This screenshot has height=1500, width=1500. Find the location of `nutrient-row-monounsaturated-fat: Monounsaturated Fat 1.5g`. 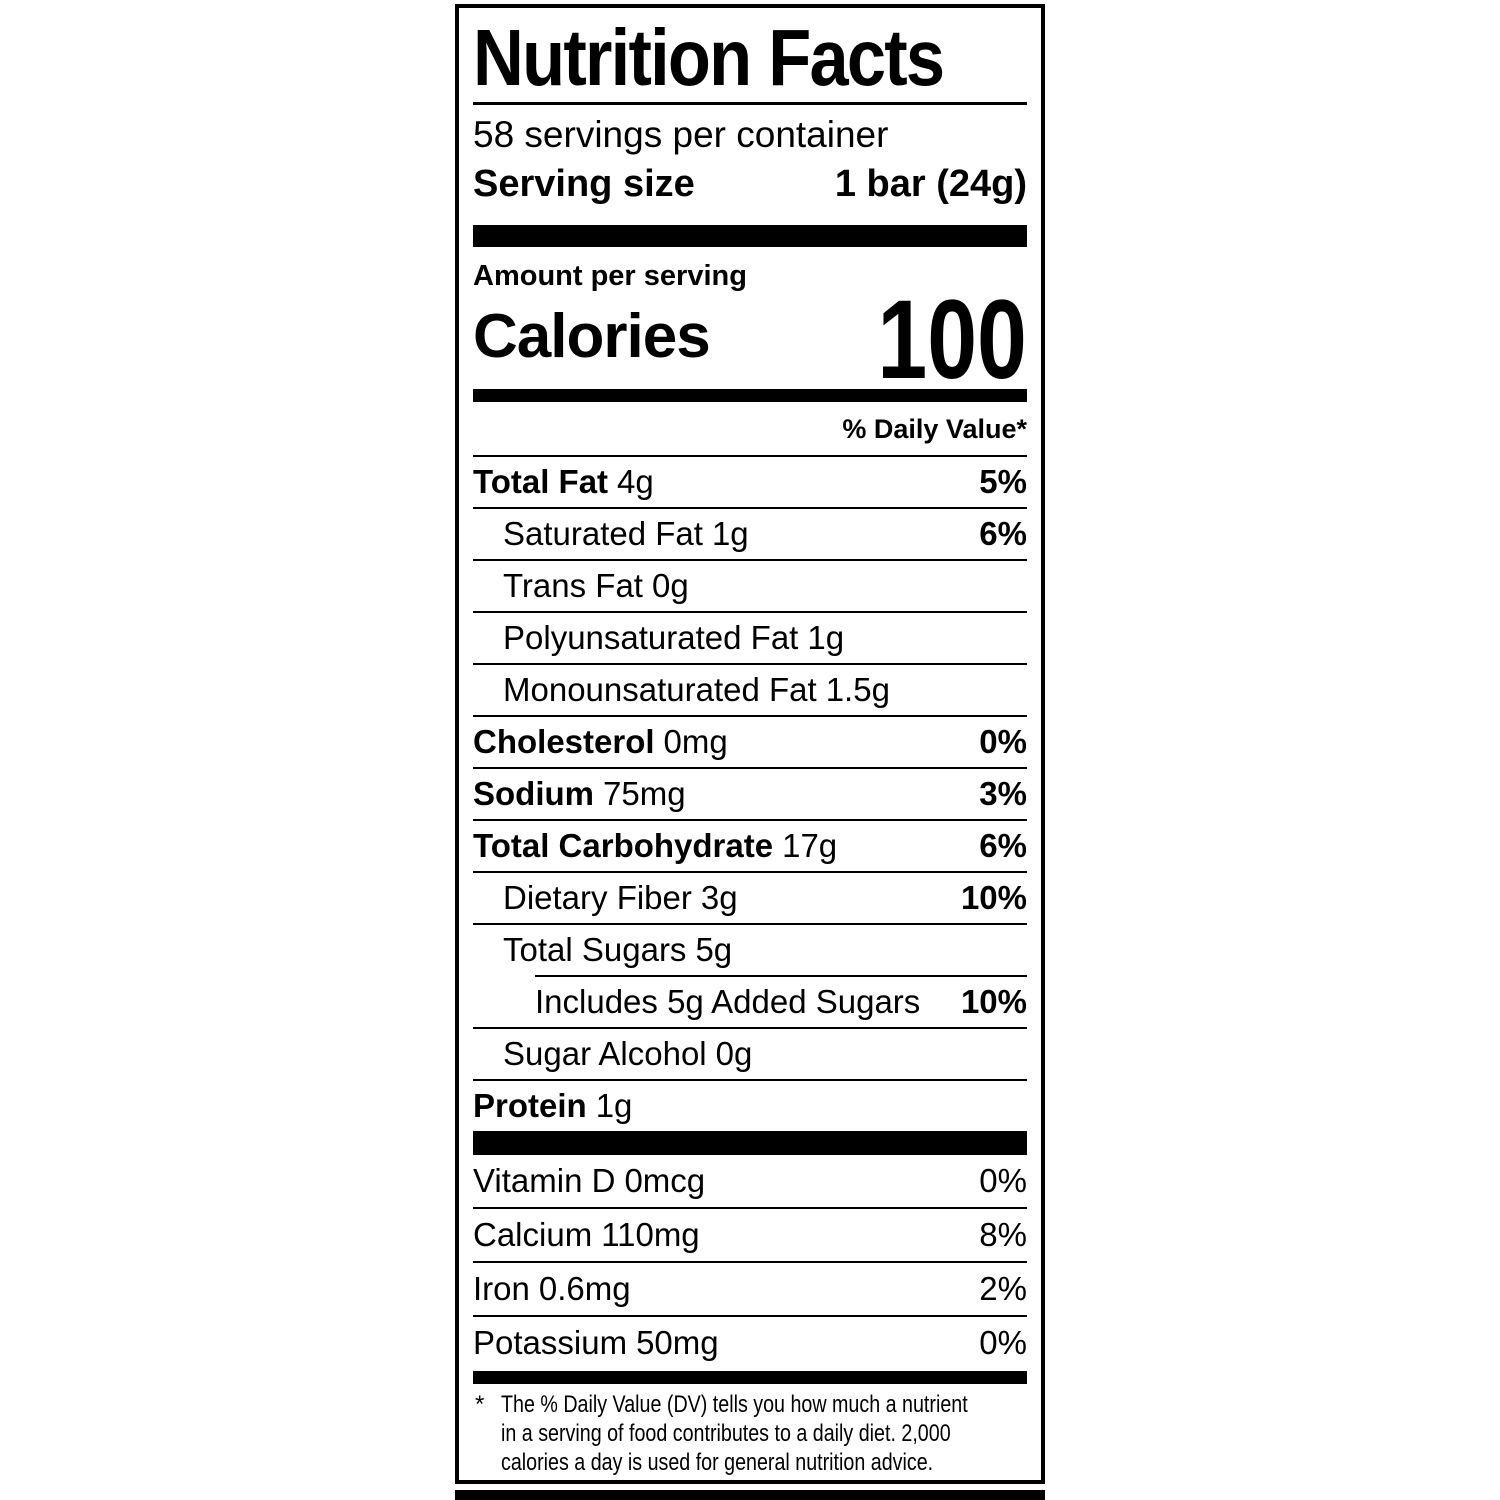

nutrient-row-monounsaturated-fat: Monounsaturated Fat 1.5g is located at coordinates (750, 689).